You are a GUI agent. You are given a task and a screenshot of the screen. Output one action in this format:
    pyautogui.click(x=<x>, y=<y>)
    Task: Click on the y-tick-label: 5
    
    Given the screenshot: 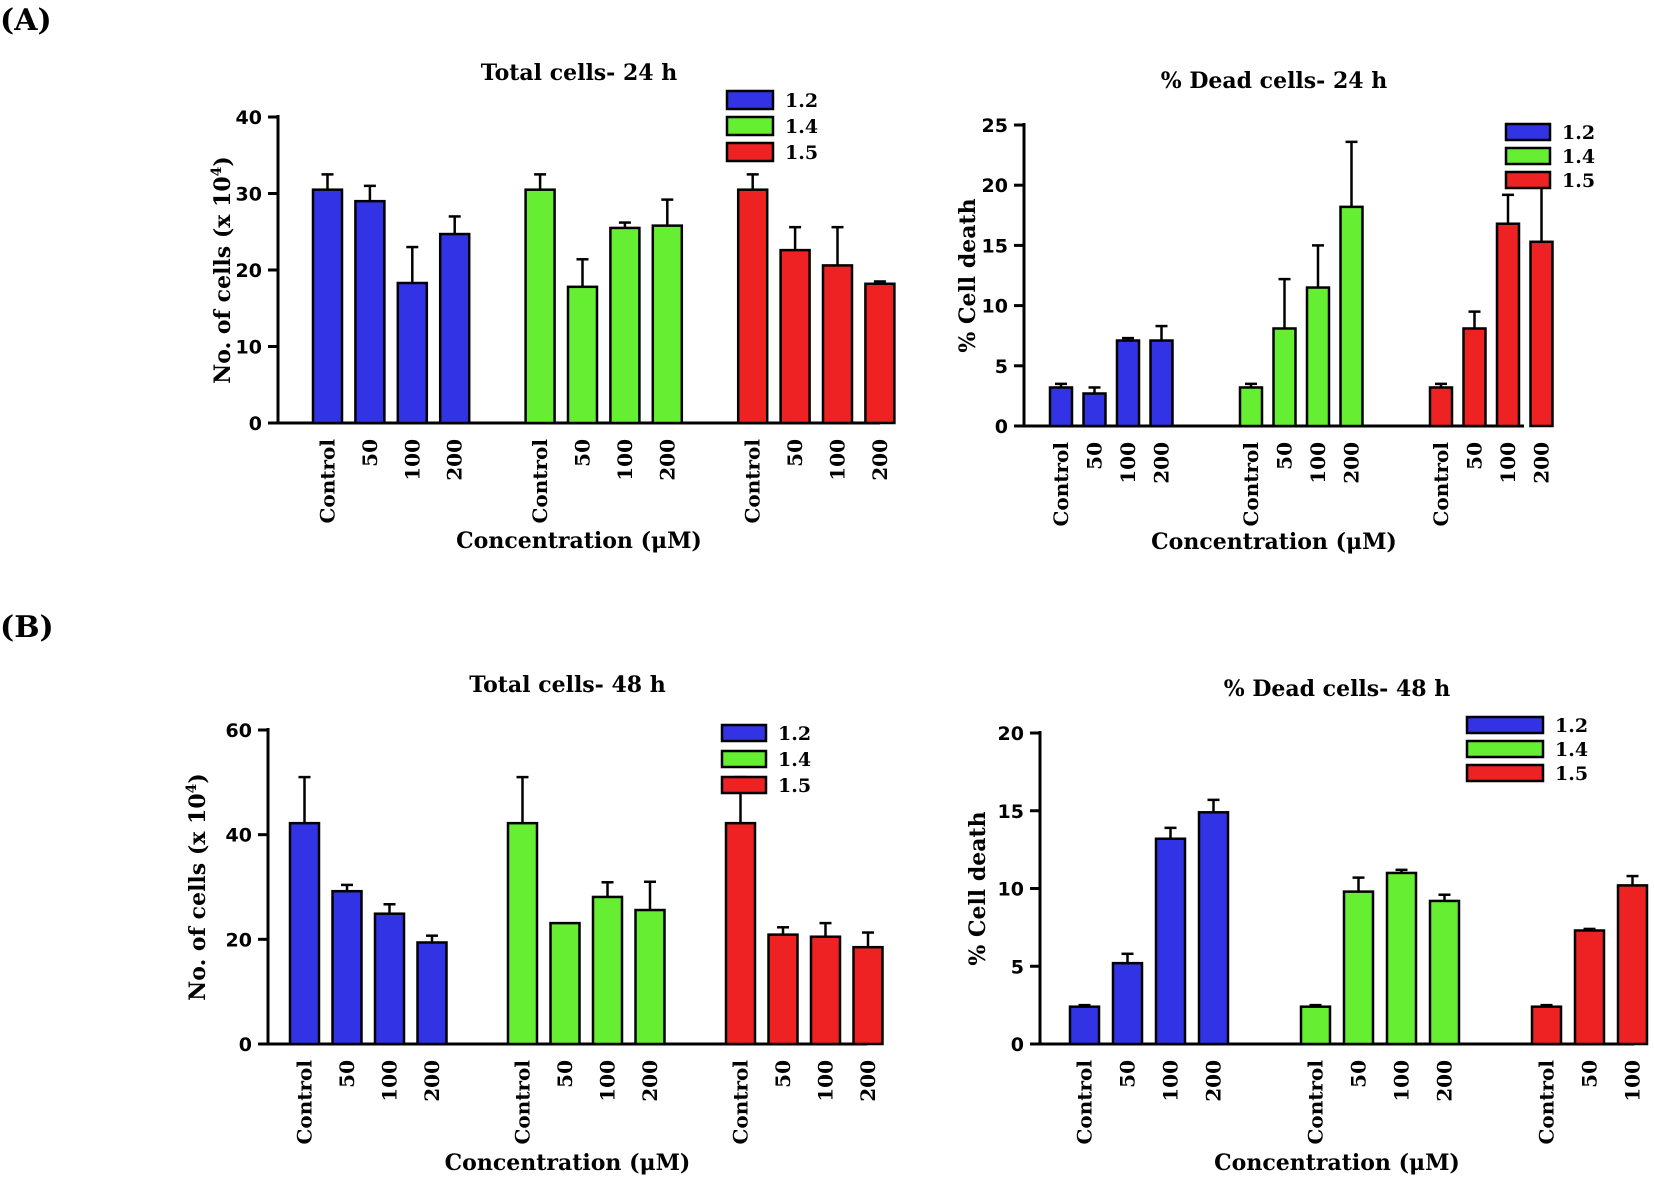 What is the action you would take?
    pyautogui.click(x=1001, y=367)
    